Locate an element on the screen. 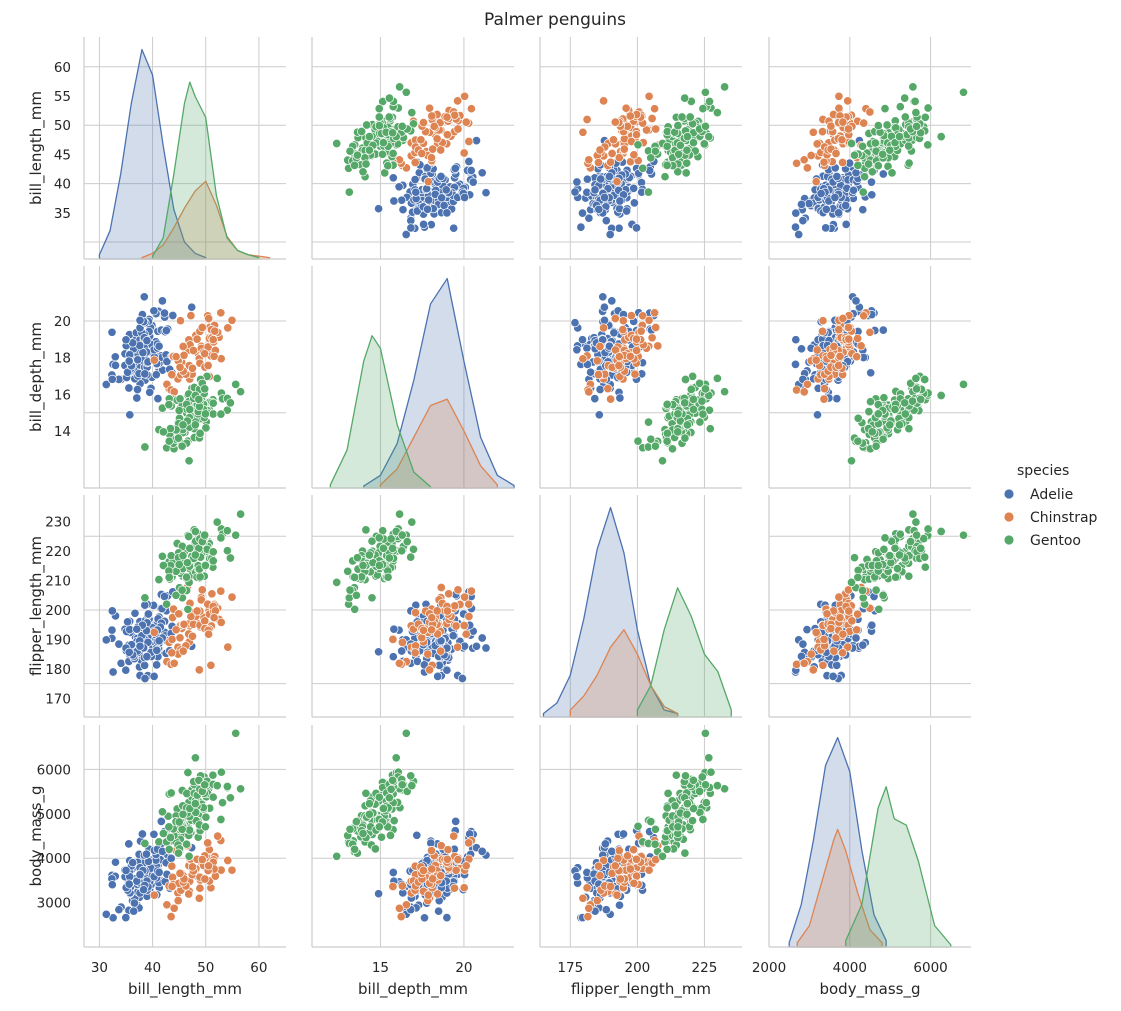 The image size is (1121, 1011). tick-label-y: 50 is located at coordinates (62, 126).